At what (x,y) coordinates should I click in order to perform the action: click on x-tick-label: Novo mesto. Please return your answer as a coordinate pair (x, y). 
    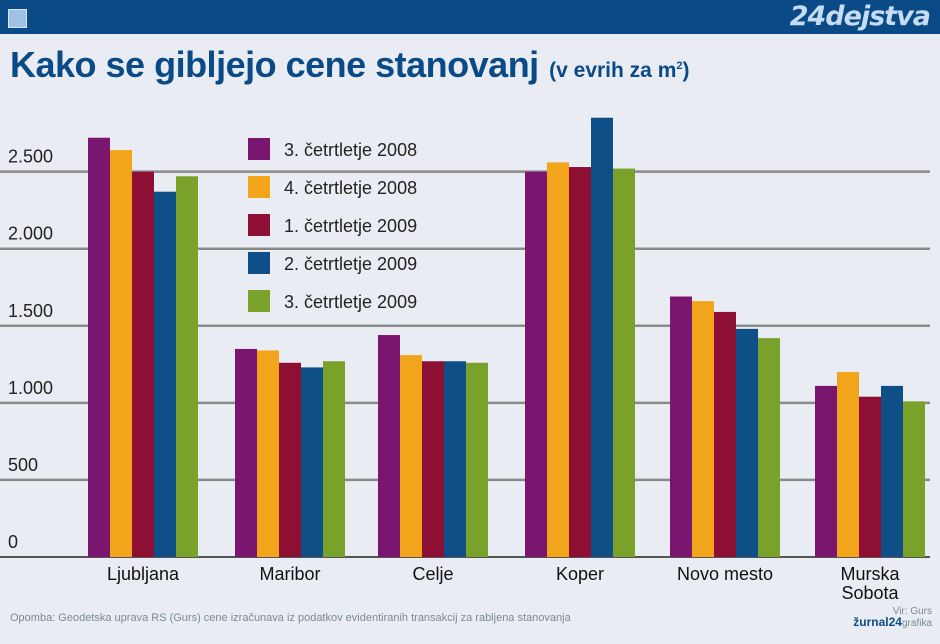
    Looking at the image, I should click on (725, 574).